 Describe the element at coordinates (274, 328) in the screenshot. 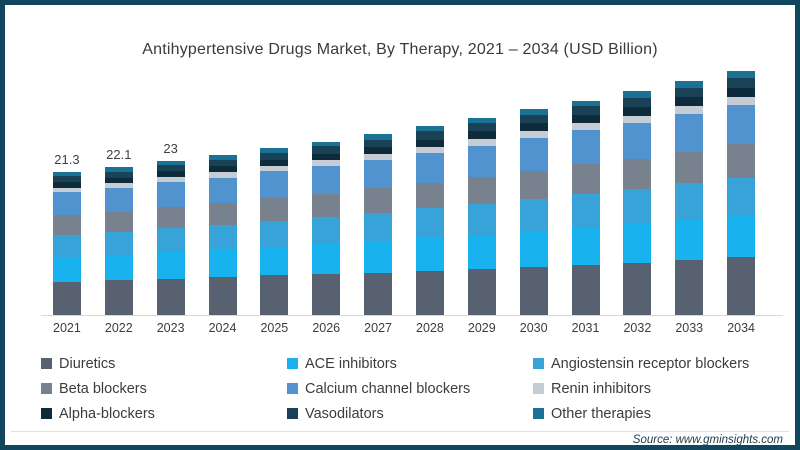

I see `x-axis-label: 2025` at that location.